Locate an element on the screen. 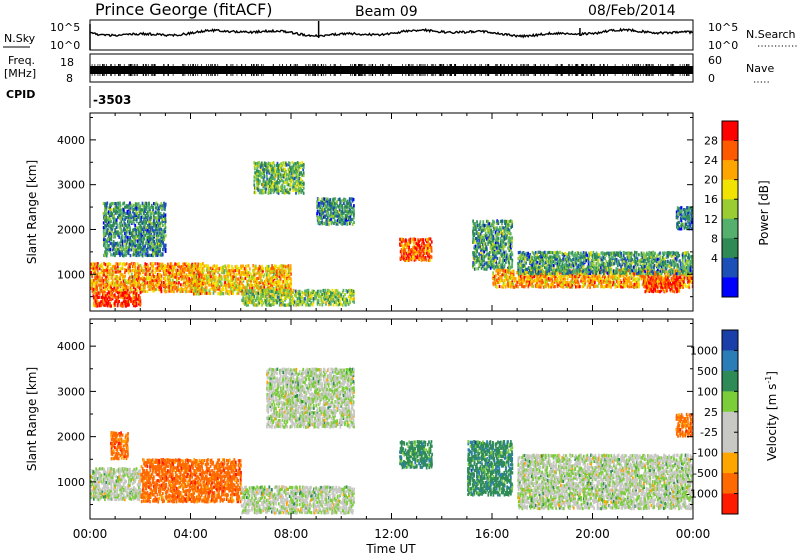  freq-tick-top: 18 is located at coordinates (67, 62).